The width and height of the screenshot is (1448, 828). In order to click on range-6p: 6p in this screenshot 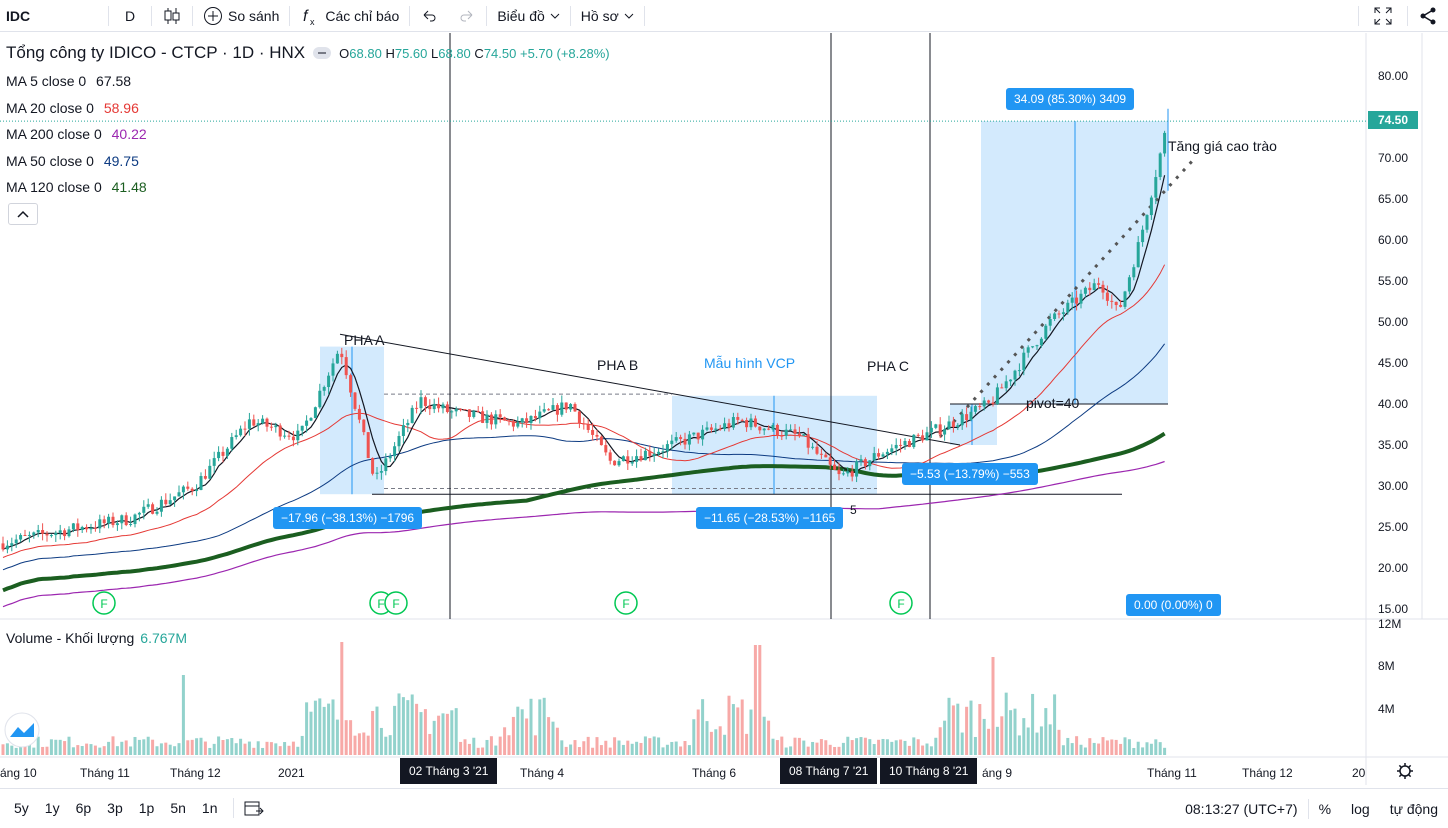, I will do `click(83, 808)`.